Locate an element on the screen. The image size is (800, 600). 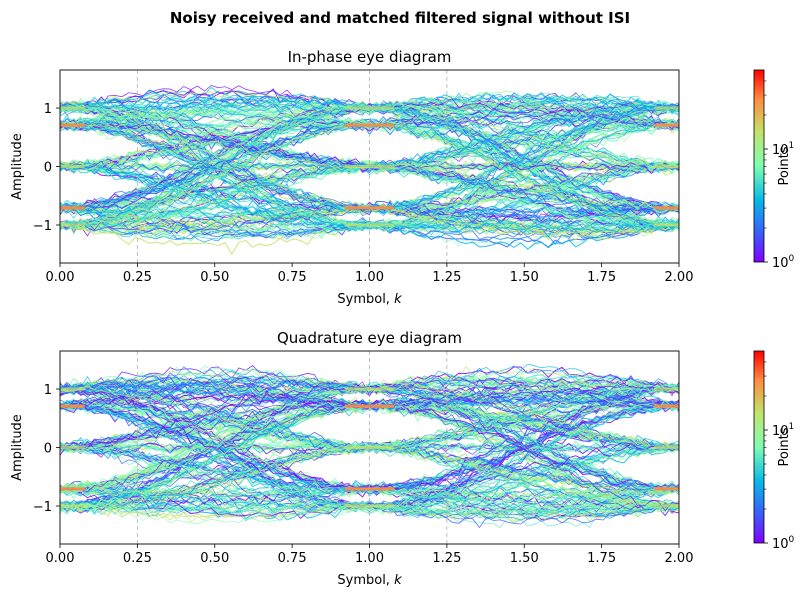
quadrature-colorbar-label: Points is located at coordinates (784, 446).